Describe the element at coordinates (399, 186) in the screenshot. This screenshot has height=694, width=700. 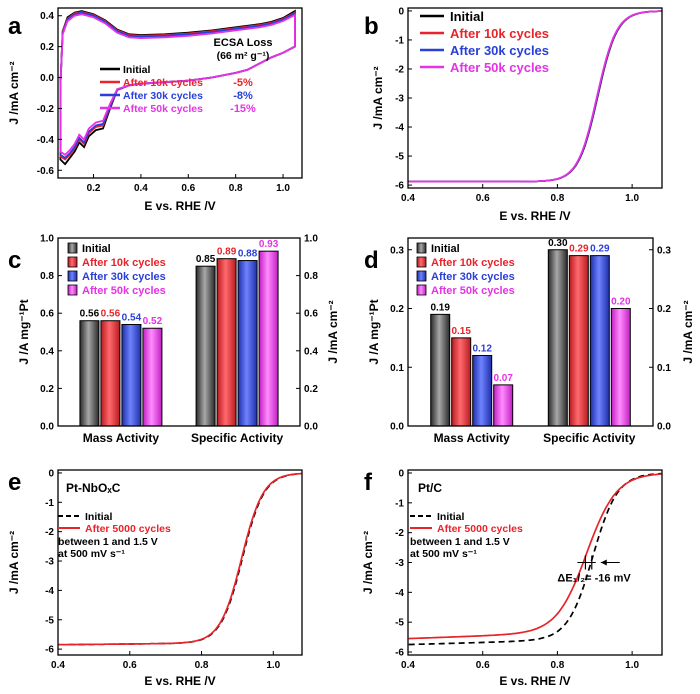
I see `y-tick-label: -6` at that location.